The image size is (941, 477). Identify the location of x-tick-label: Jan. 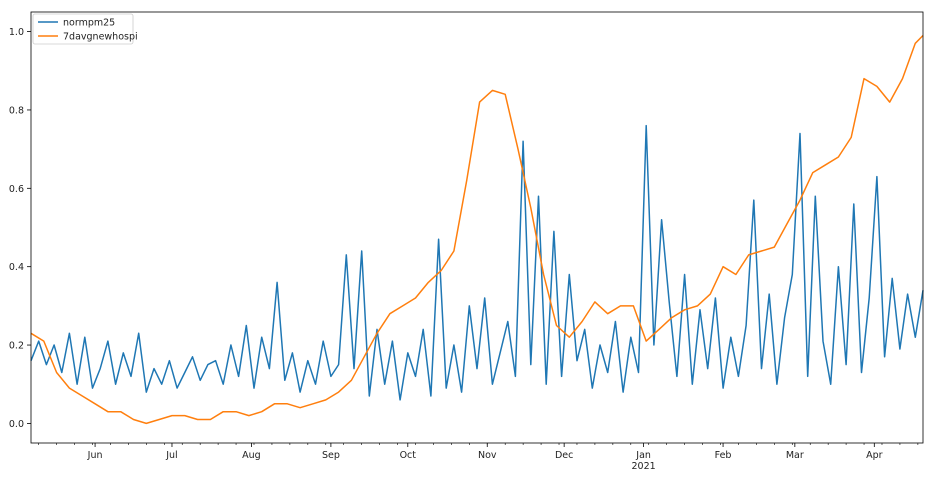
(643, 455).